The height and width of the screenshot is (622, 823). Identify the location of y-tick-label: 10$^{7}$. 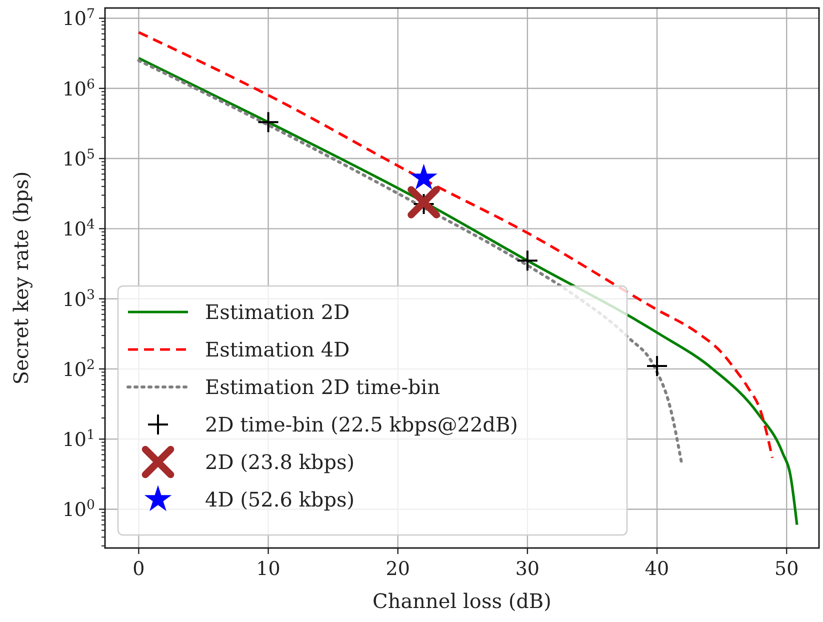
(78, 18).